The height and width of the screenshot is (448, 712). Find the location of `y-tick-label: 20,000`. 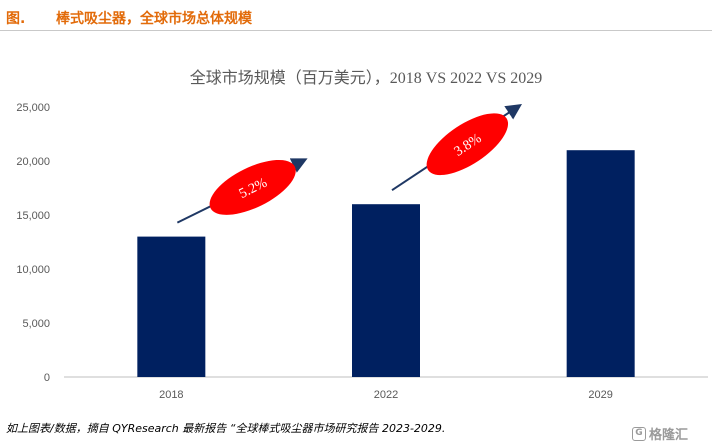

y-tick-label: 20,000 is located at coordinates (33, 162).